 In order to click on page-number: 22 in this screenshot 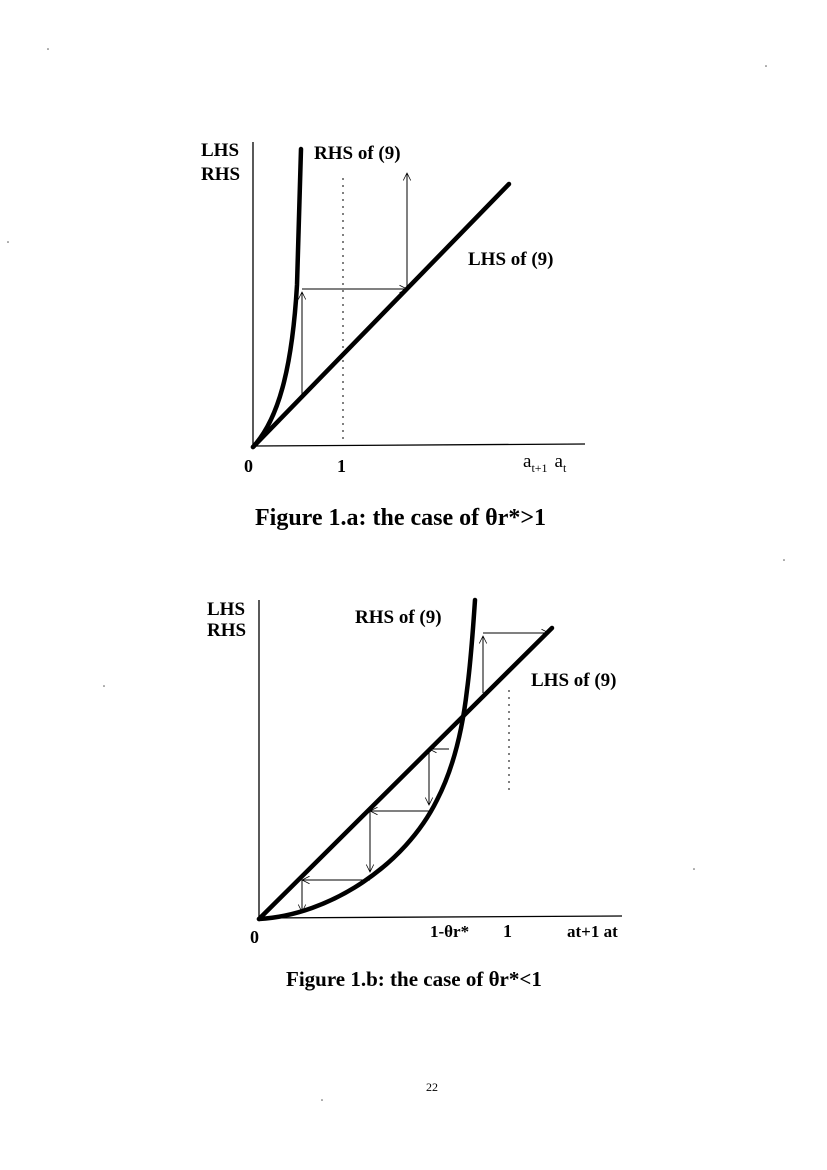, I will do `click(432, 1087)`.